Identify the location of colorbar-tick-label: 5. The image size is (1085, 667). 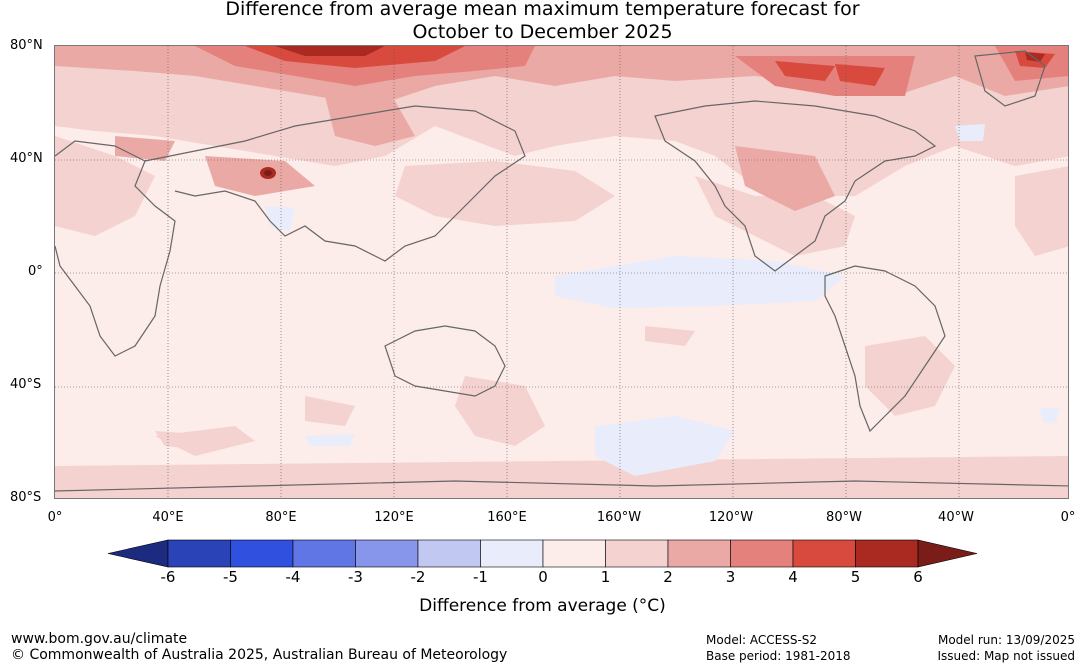
(855, 577).